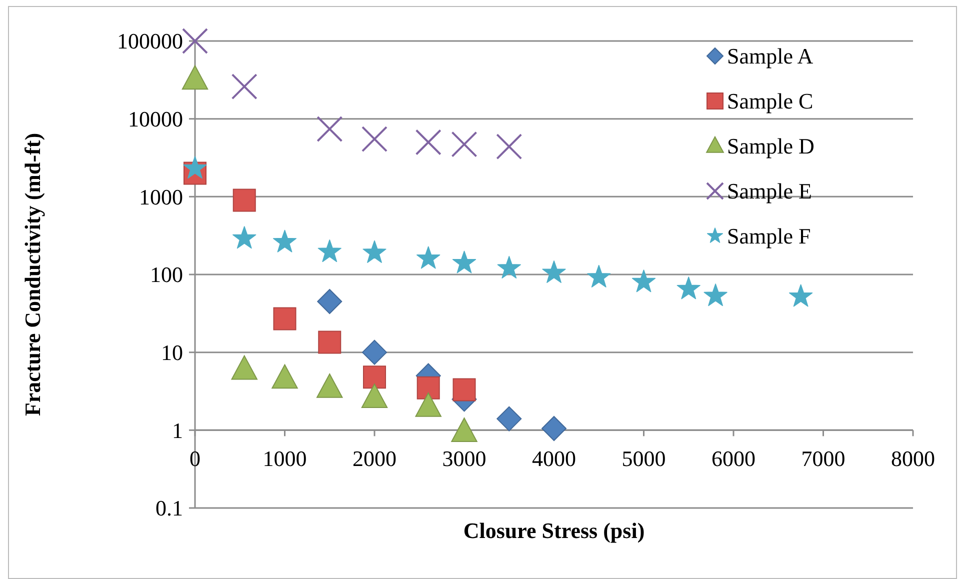 The width and height of the screenshot is (958, 579). What do you see at coordinates (554, 530) in the screenshot?
I see `x-axis-title: Closure Stress (psi)` at bounding box center [554, 530].